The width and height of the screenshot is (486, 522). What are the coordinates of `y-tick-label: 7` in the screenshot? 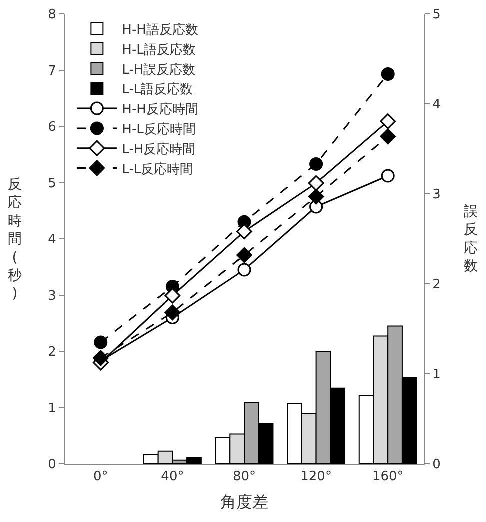 It's located at (52, 71).